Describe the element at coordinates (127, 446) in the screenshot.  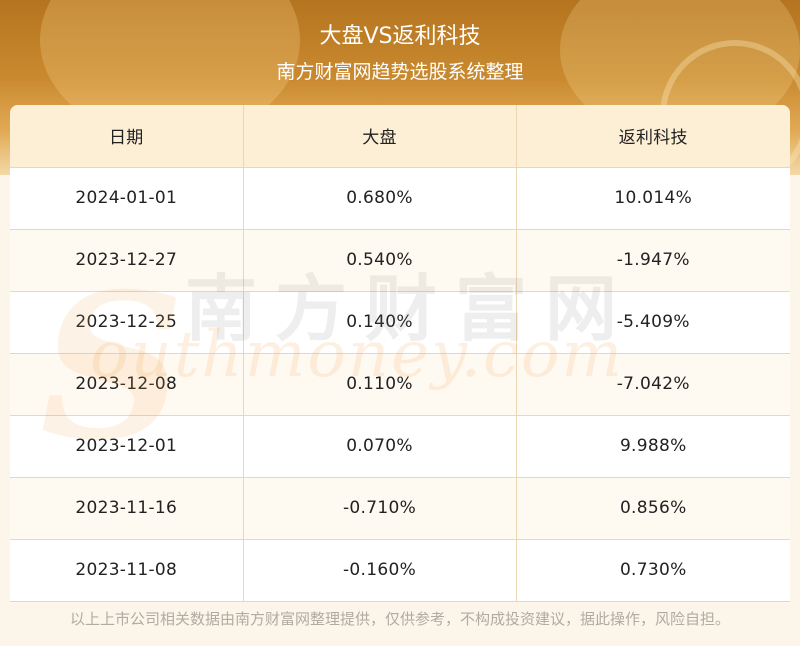
I see `cell-date: 2023-12-01` at that location.